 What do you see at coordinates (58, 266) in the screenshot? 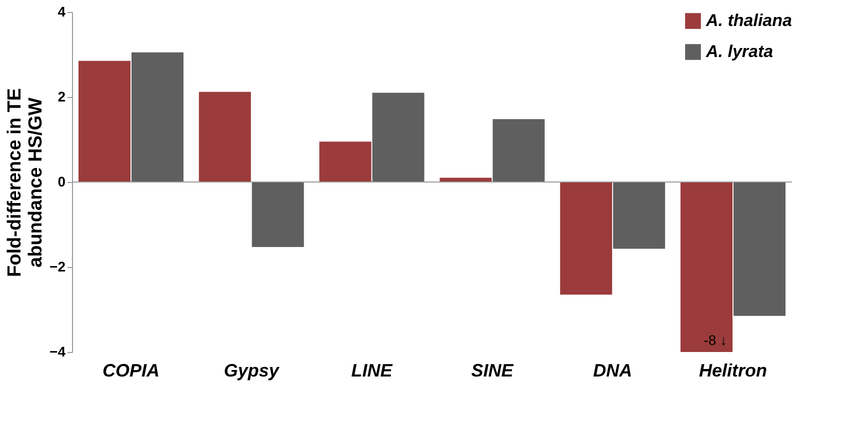
I see `y-tick-label: −2` at bounding box center [58, 266].